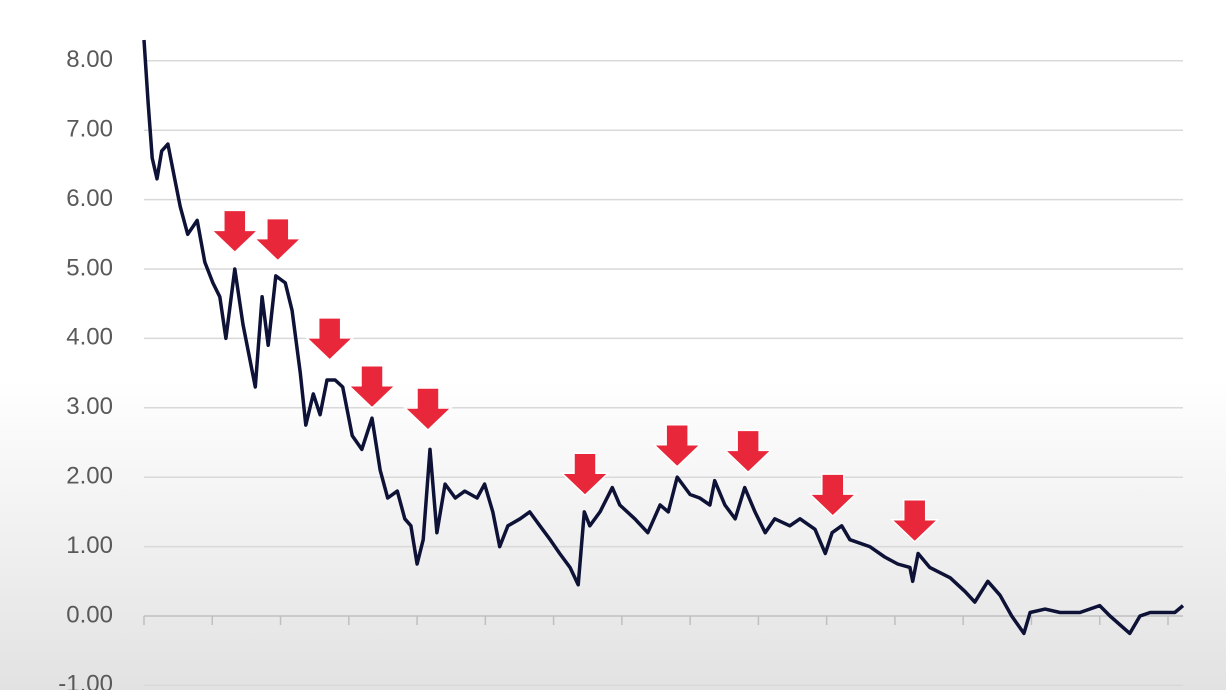  I want to click on y-tick-label: 7.00, so click(89, 129).